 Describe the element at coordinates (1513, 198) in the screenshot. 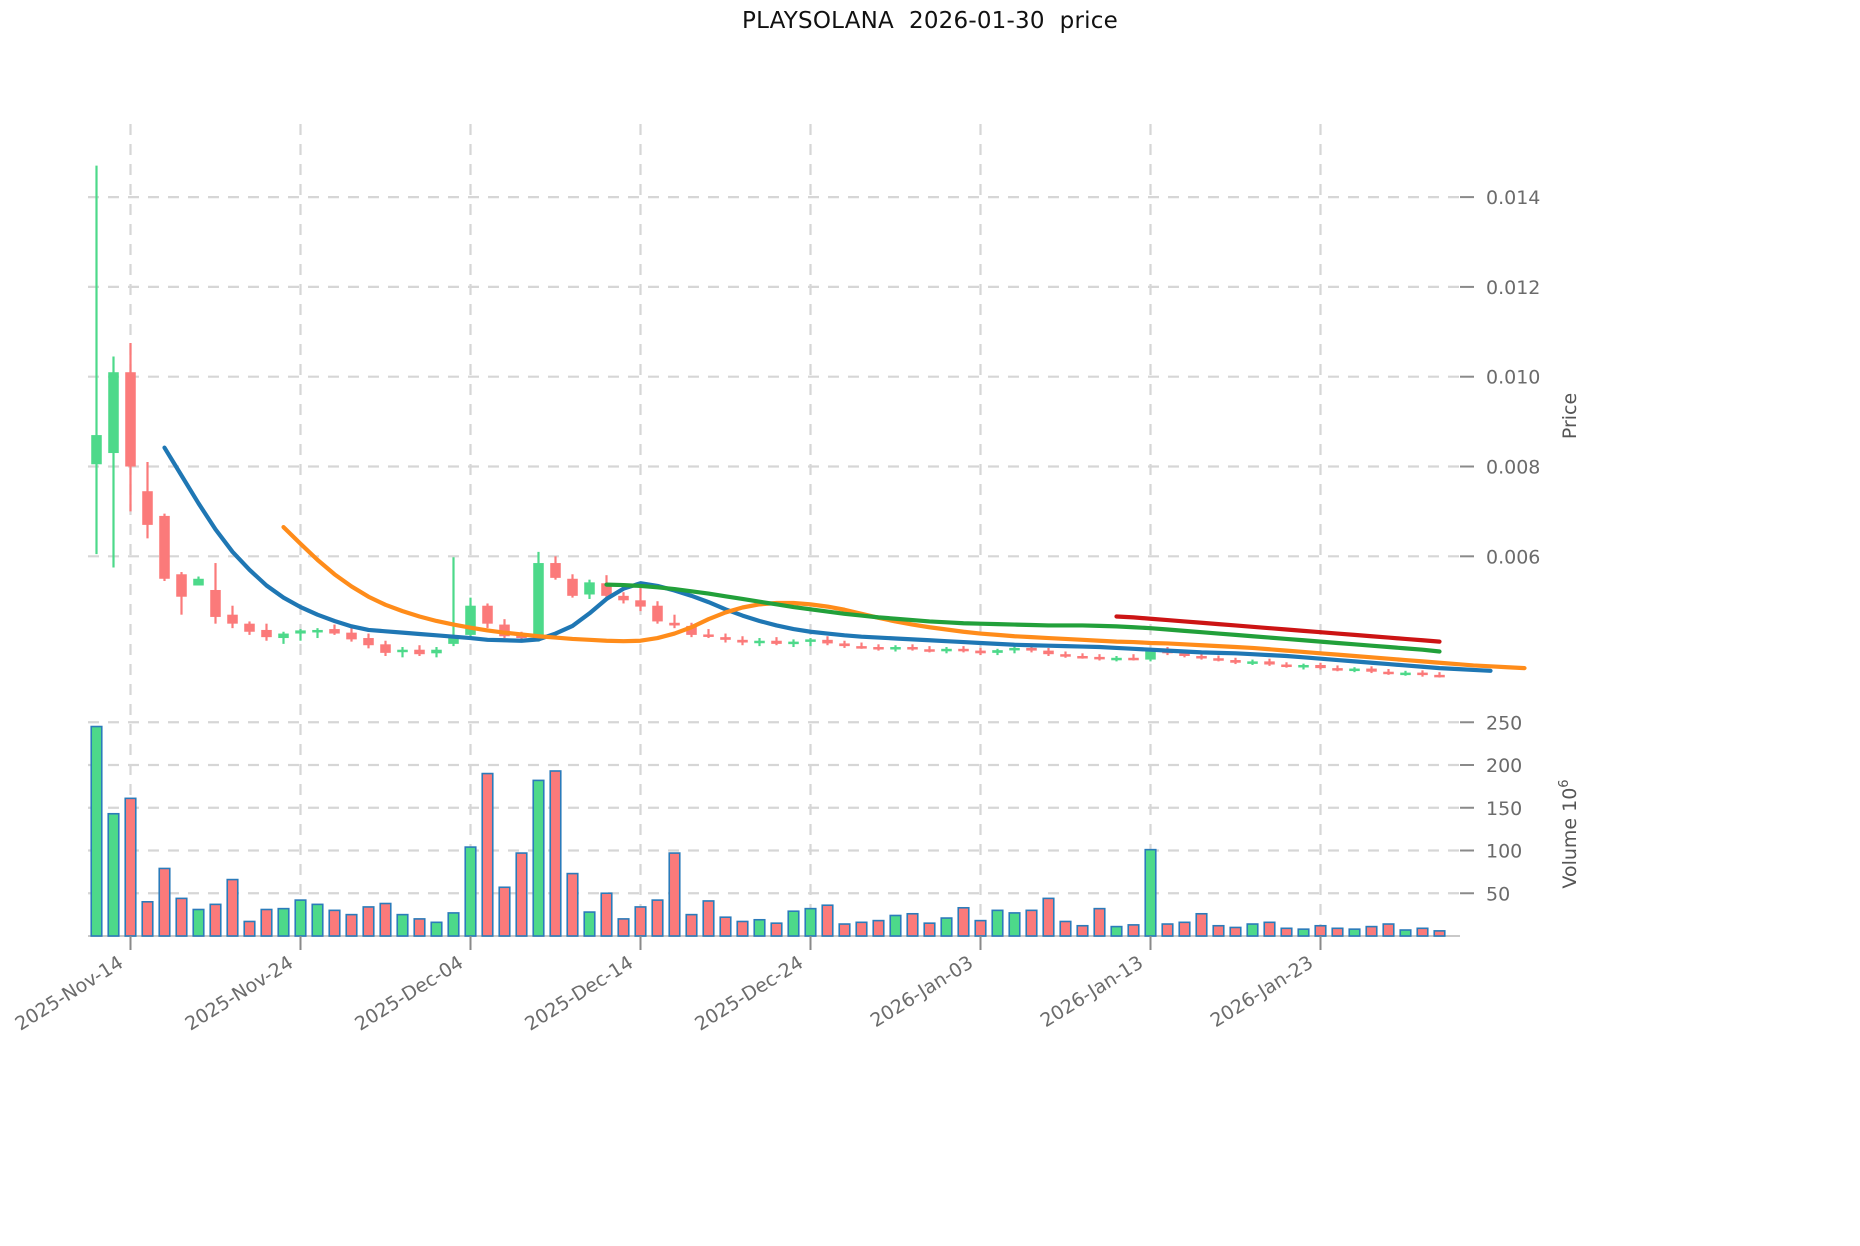

I see `price-axis-tick-label: 0.014` at that location.